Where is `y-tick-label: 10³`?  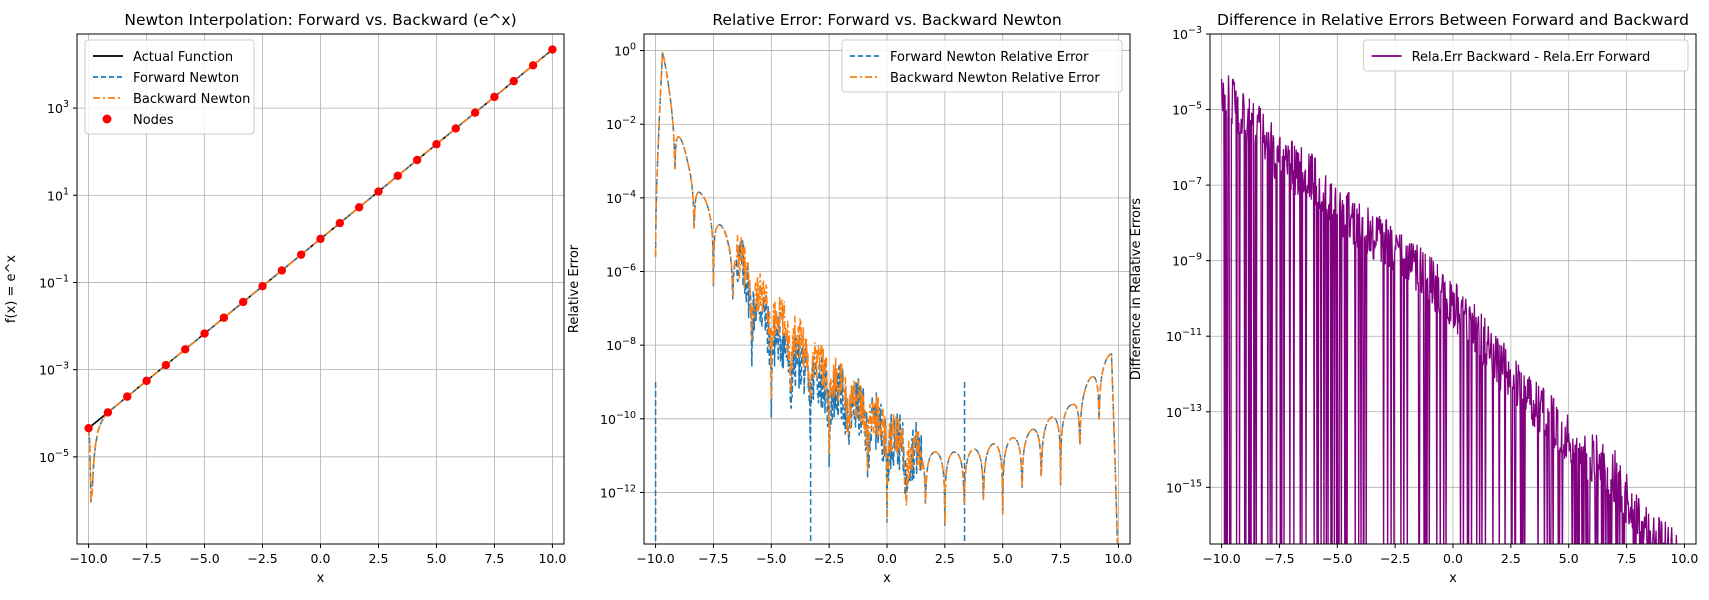 y-tick-label: 10³ is located at coordinates (58, 107).